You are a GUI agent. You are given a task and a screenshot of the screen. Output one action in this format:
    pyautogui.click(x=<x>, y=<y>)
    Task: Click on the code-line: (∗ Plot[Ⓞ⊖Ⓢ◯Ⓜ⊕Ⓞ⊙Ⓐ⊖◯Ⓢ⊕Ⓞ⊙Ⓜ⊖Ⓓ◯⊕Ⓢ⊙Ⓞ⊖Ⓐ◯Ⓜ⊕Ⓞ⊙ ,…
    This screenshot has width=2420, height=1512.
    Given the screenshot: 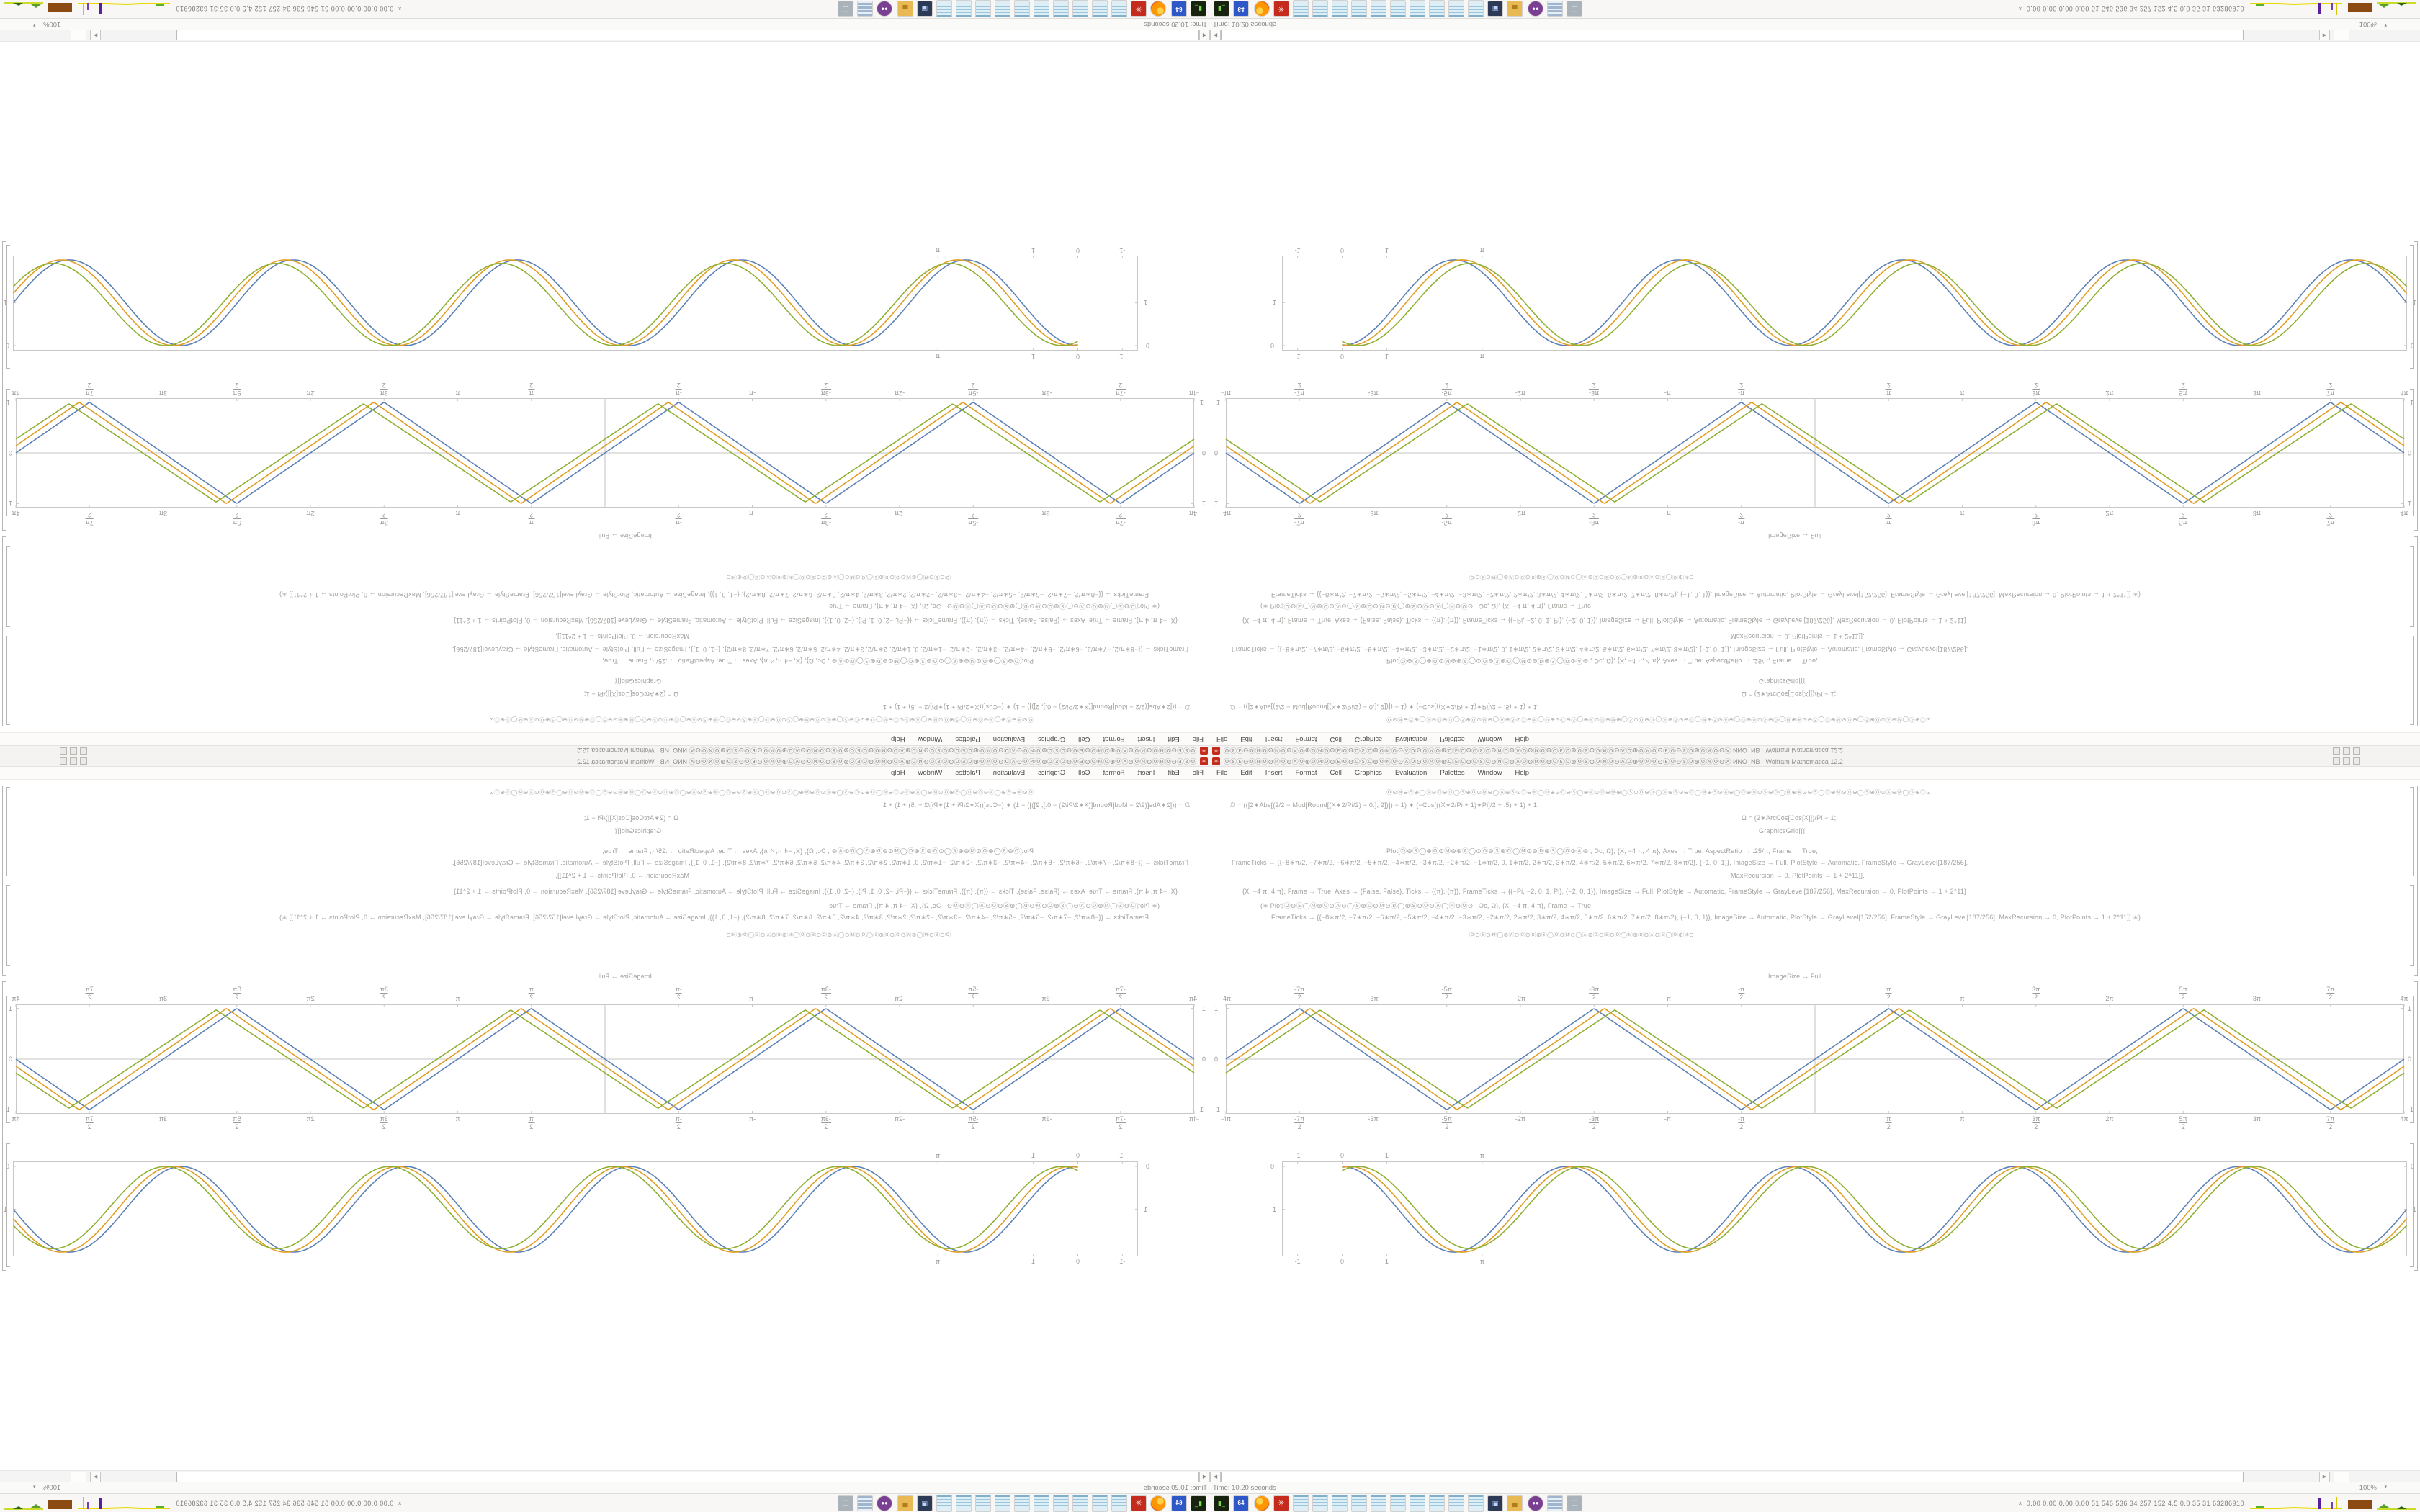 What is the action you would take?
    pyautogui.click(x=1426, y=606)
    